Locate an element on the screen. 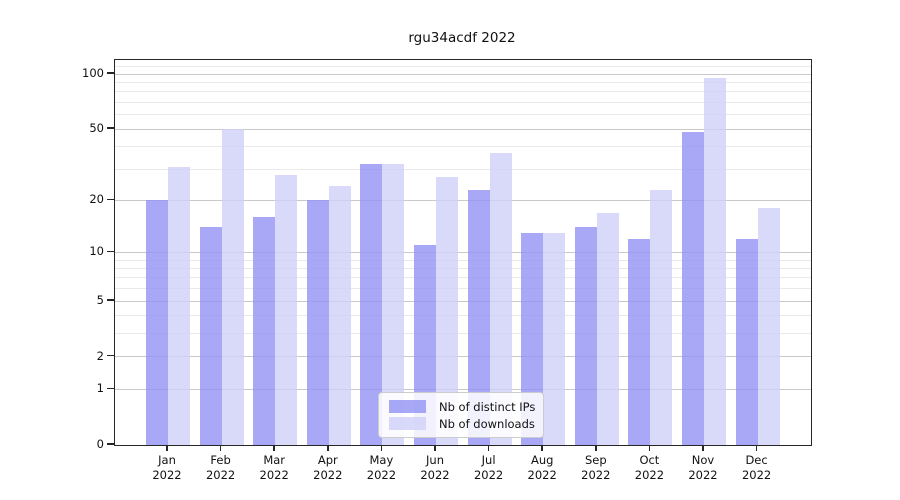 Image resolution: width=900 pixels, height=500 pixels. xtick-mark-sep is located at coordinates (596, 448).